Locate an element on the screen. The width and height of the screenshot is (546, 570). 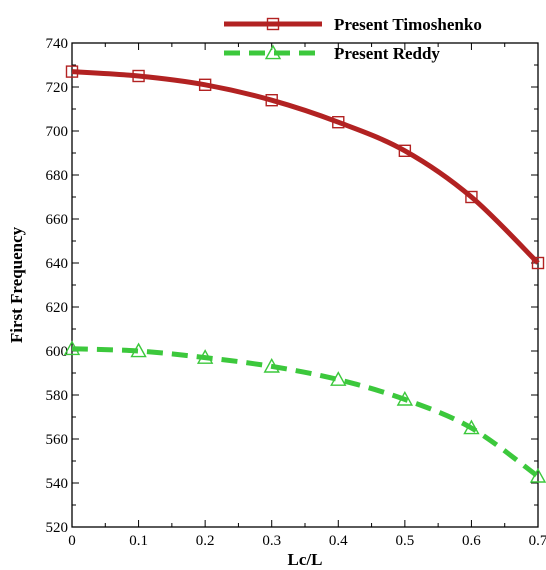
y-tick-label: 680 is located at coordinates (57, 176).